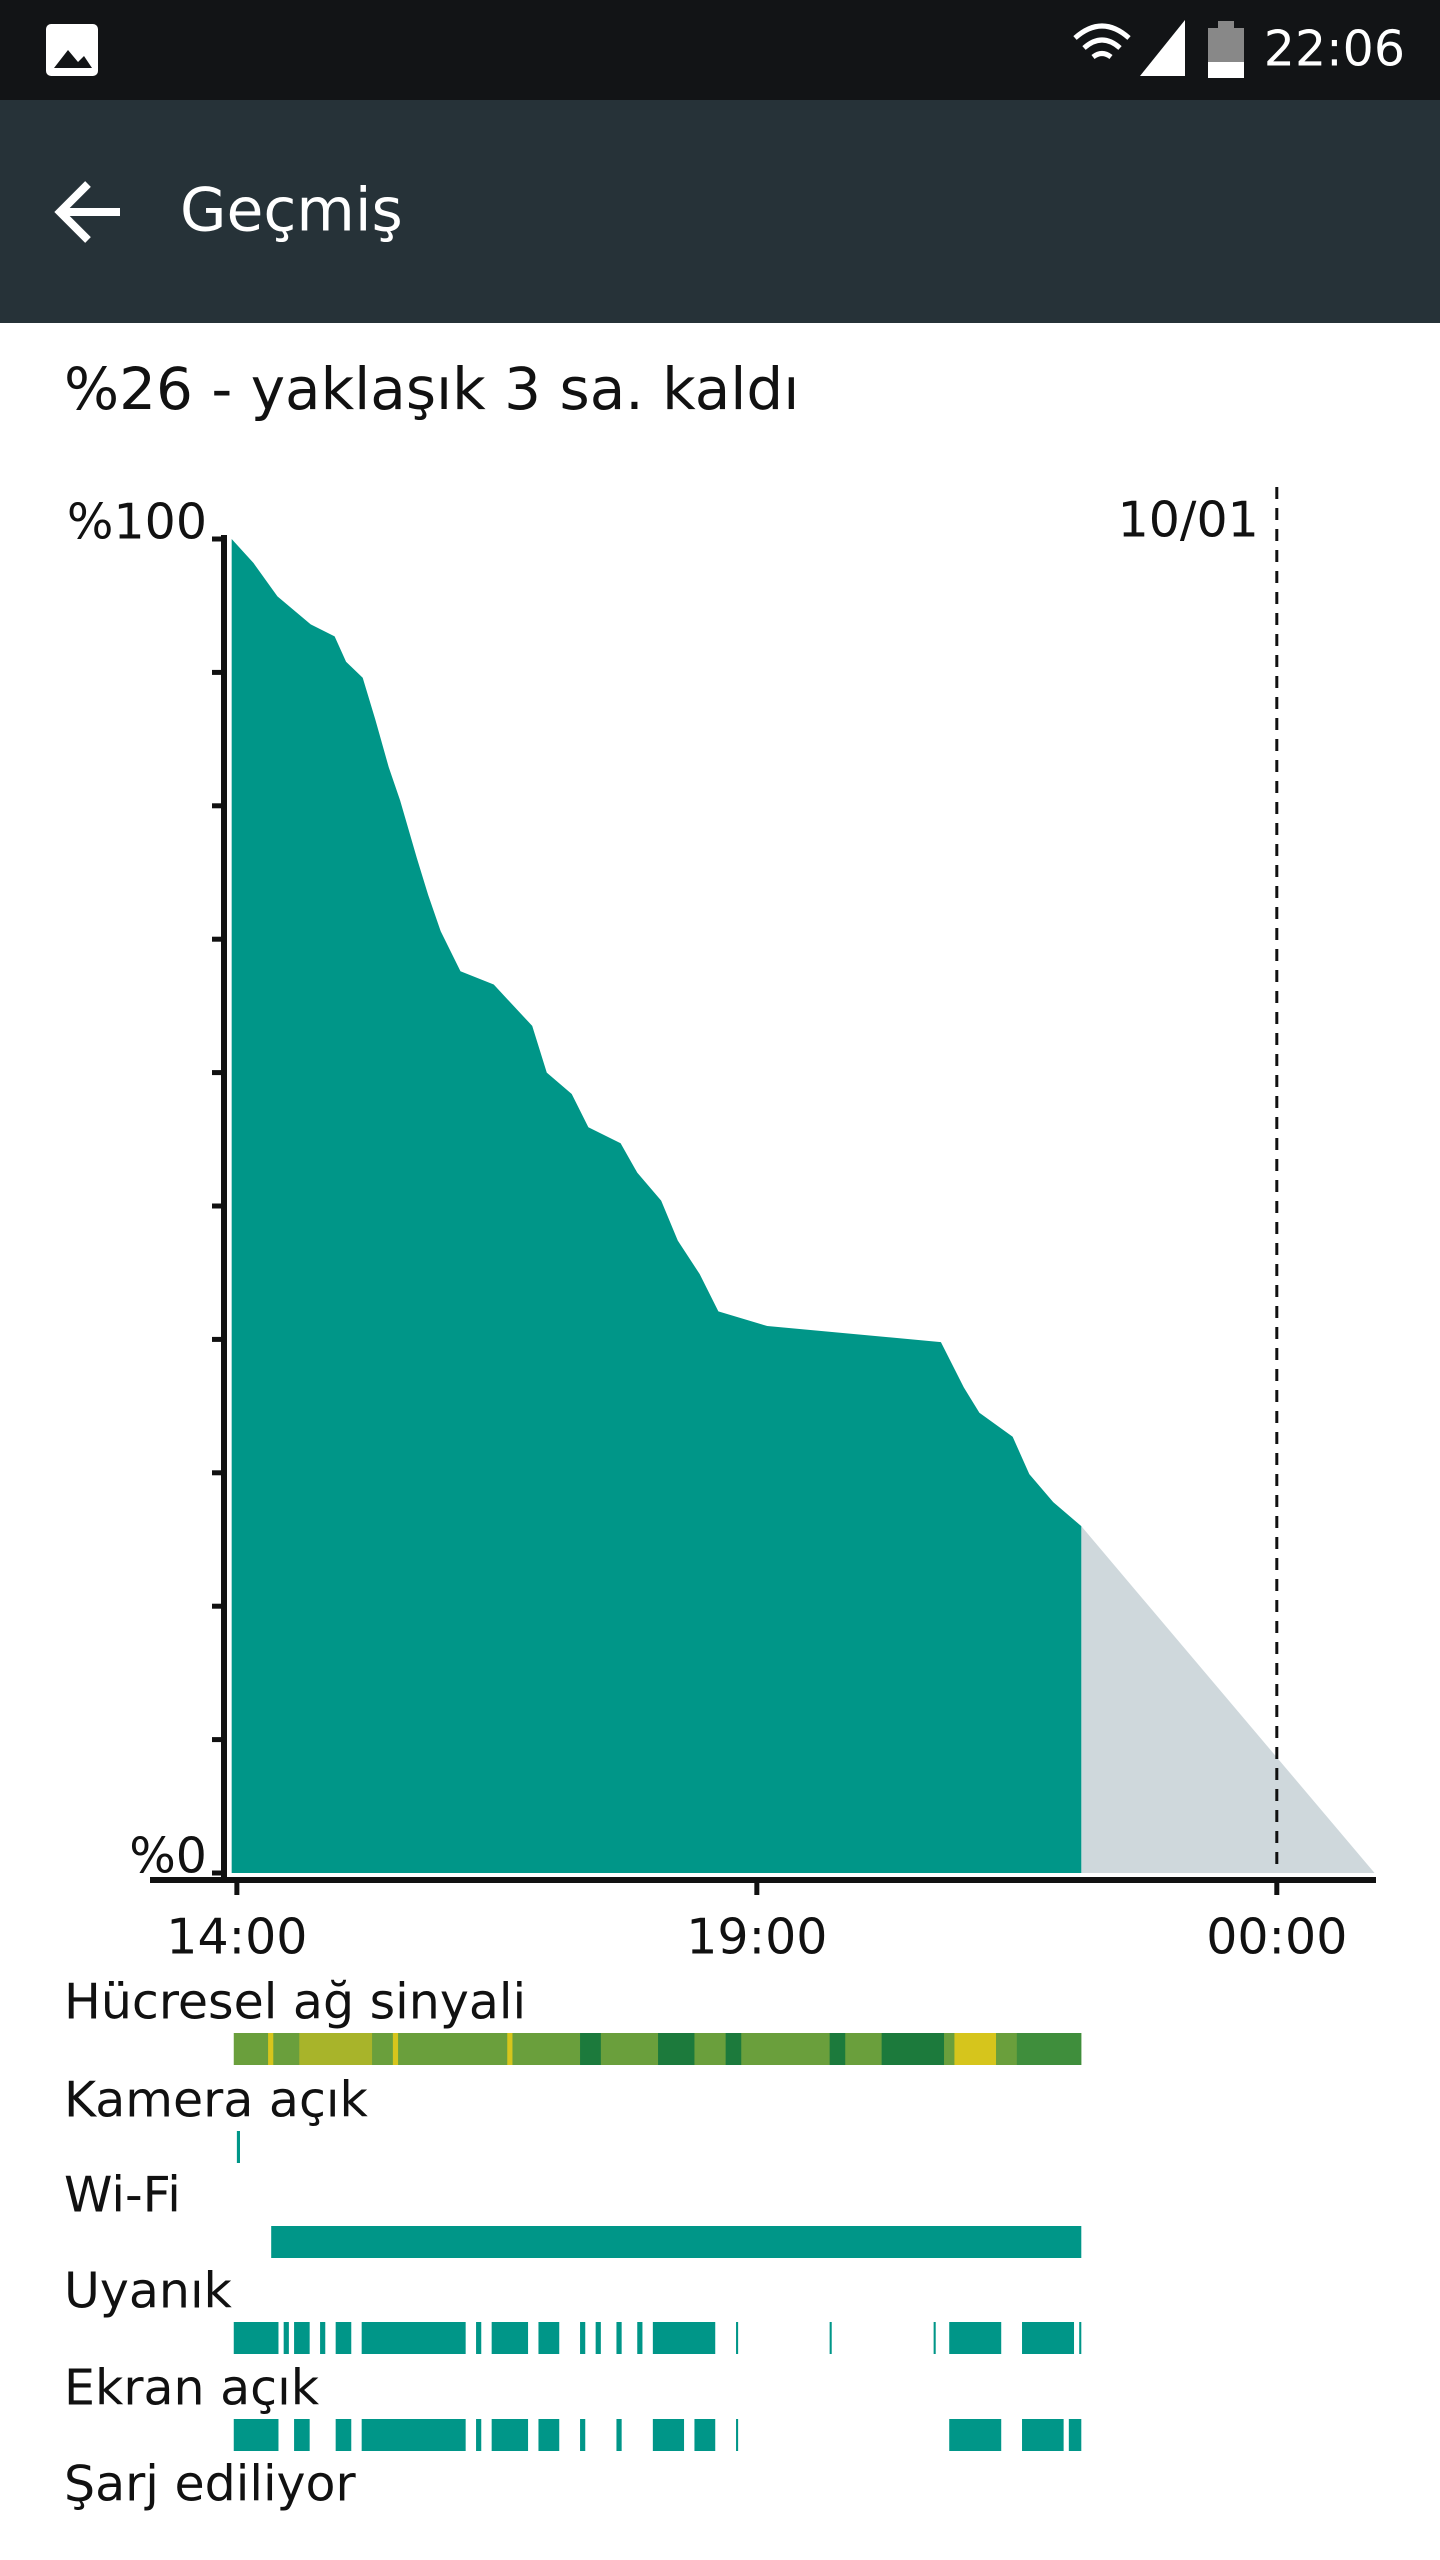 This screenshot has height=2560, width=1440. I want to click on row-label: Uyanık, so click(148, 2291).